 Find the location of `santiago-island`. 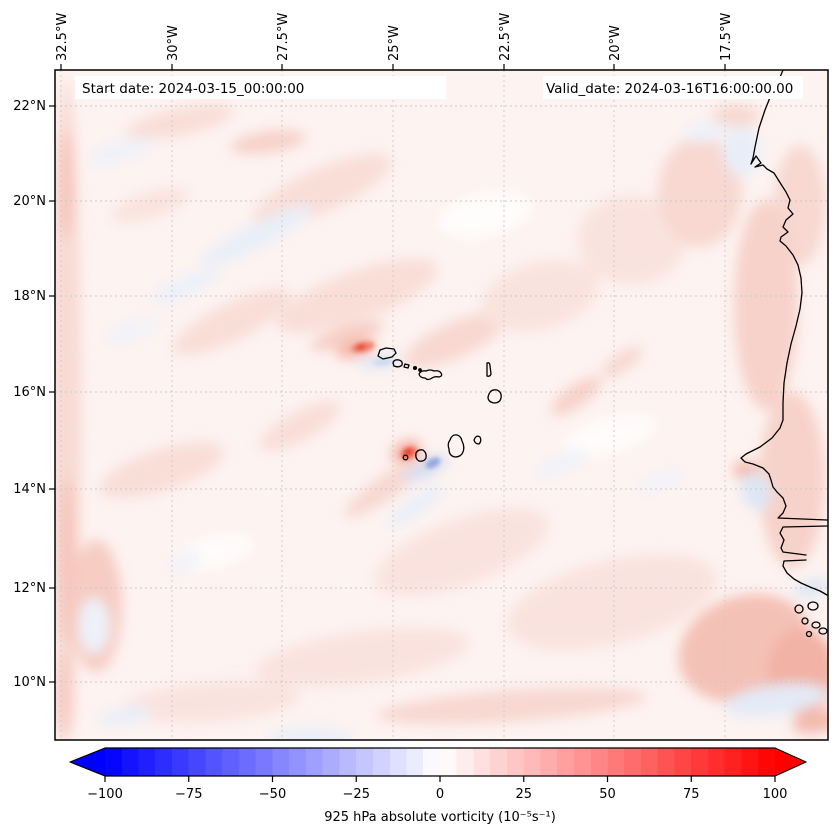

santiago-island is located at coordinates (456, 446).